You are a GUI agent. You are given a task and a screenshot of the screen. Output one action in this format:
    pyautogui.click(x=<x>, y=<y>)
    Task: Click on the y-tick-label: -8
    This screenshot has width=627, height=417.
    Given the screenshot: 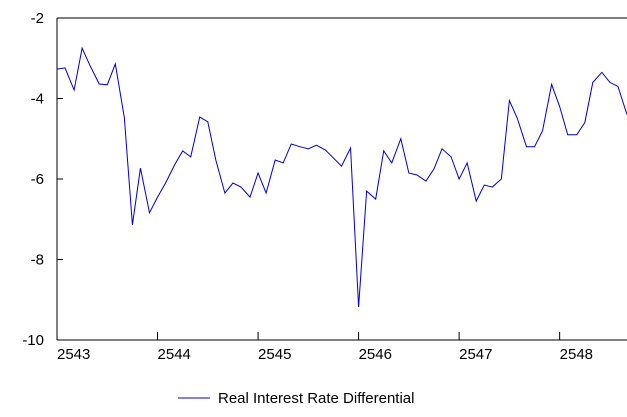 What is the action you would take?
    pyautogui.click(x=37, y=260)
    